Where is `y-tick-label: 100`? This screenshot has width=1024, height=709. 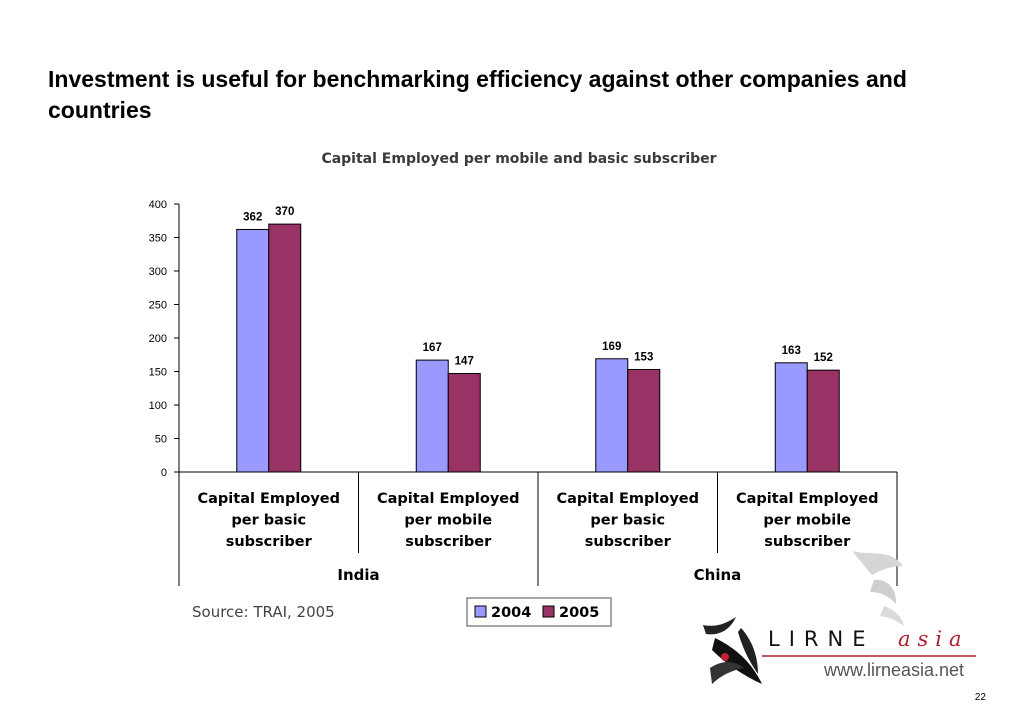 y-tick-label: 100 is located at coordinates (158, 406).